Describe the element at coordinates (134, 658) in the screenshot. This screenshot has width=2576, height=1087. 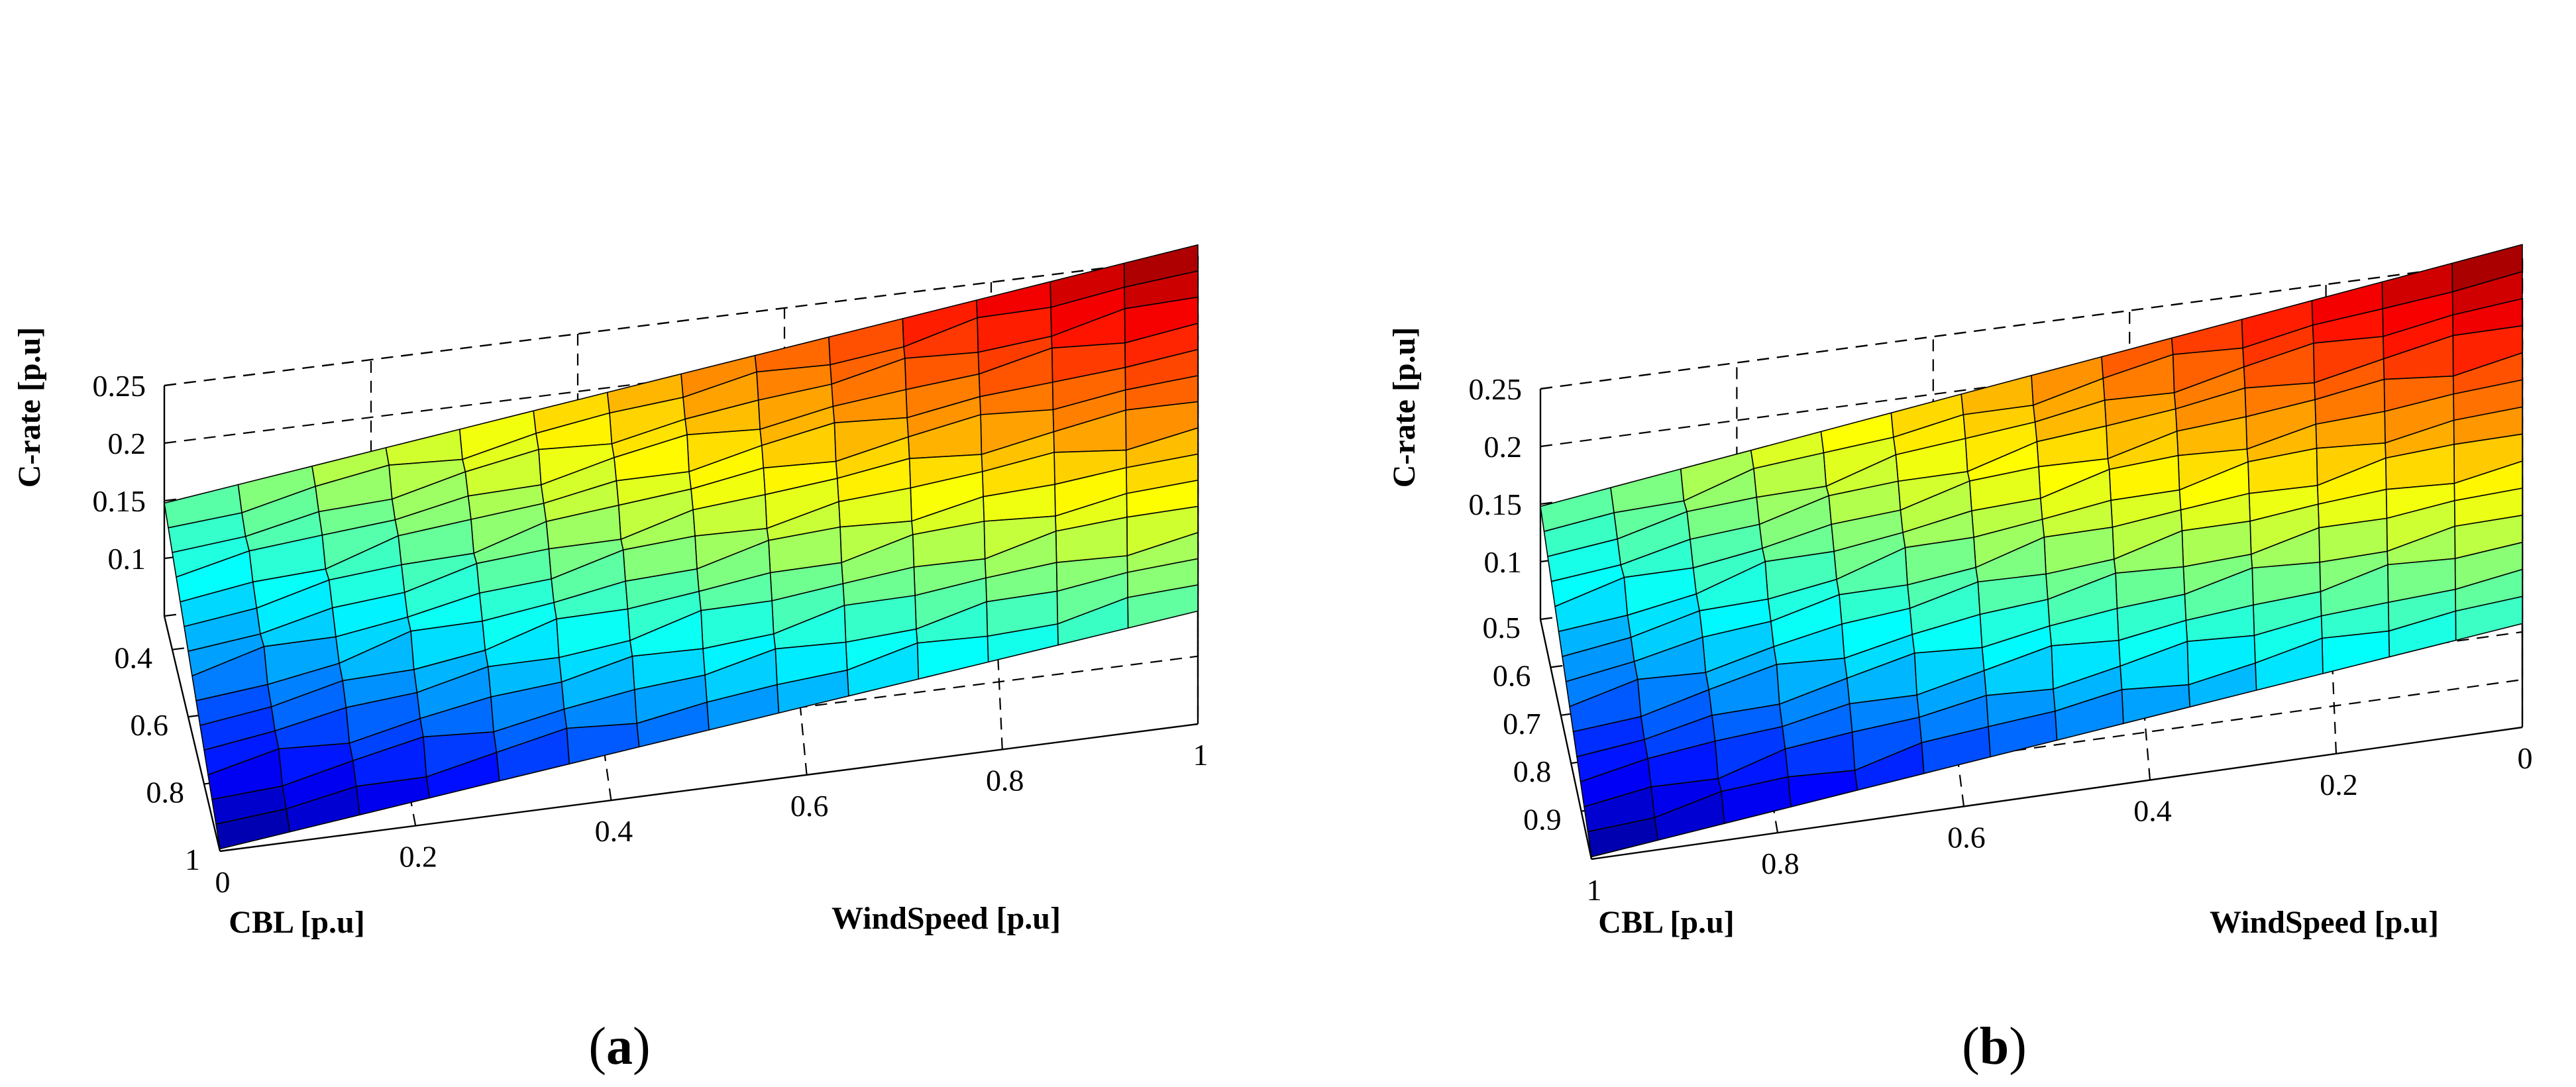
I see `x-tick-label: 0.4` at that location.